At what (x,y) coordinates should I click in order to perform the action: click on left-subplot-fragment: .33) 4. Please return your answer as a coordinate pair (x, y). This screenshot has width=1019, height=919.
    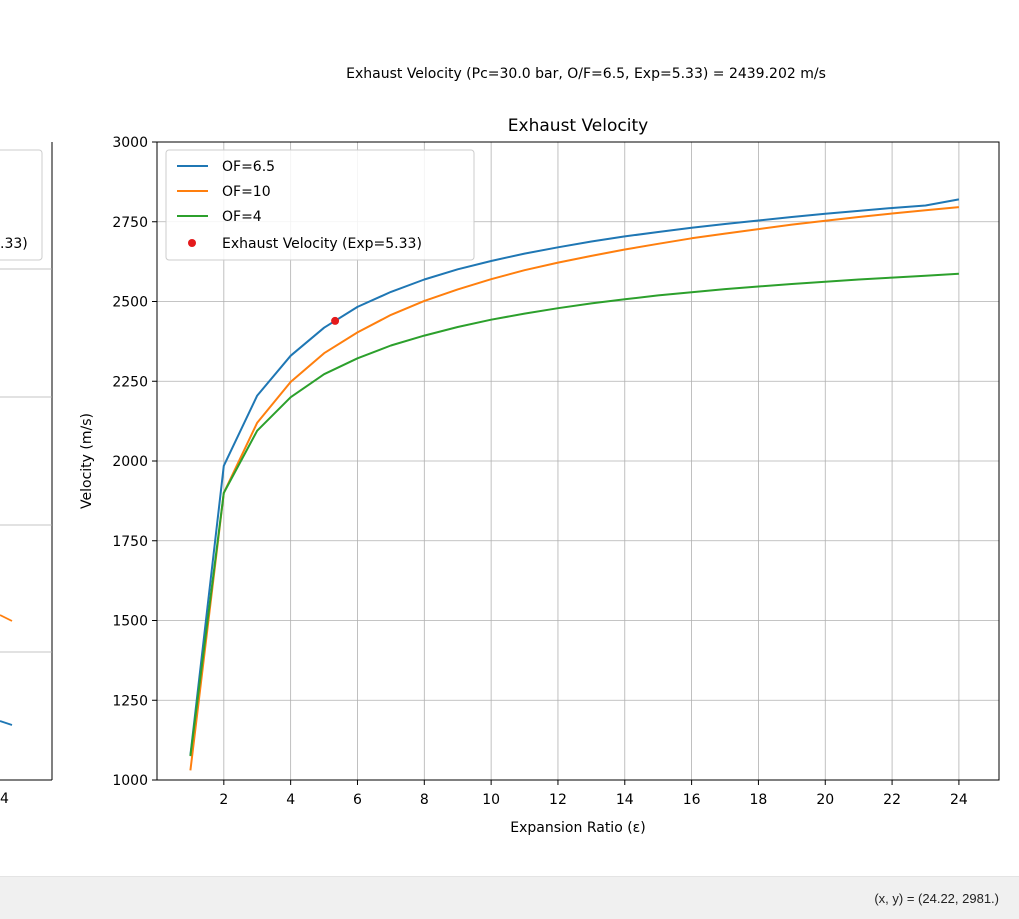
    Looking at the image, I should click on (26, 474).